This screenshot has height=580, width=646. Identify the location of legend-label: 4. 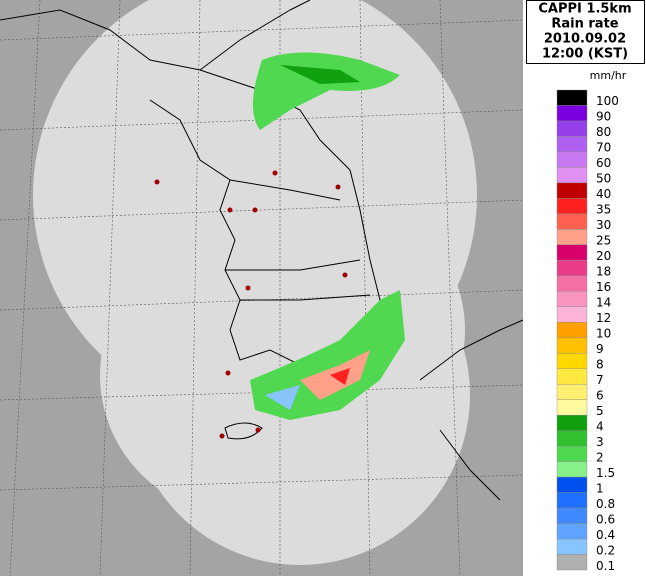
(600, 426).